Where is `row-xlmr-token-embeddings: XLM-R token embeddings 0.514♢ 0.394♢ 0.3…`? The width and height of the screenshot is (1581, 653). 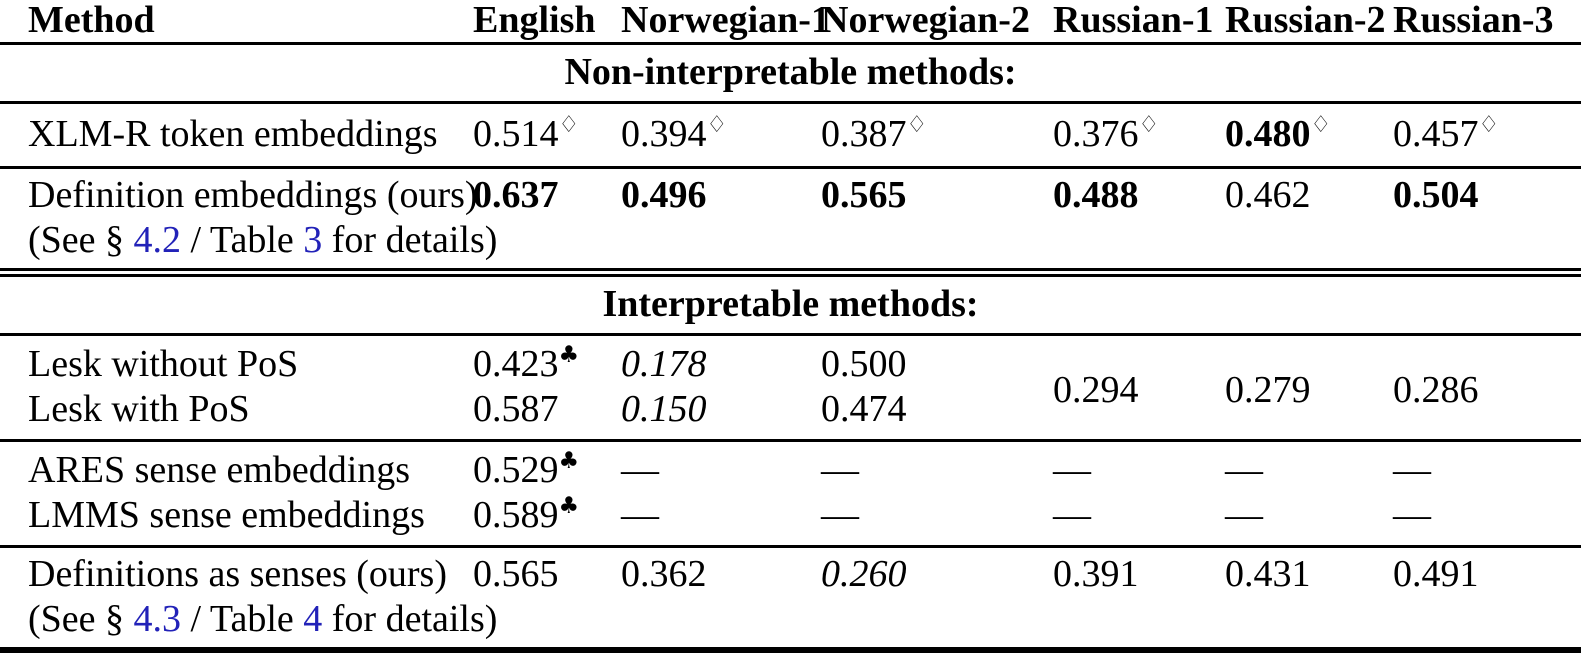
row-xlmr-token-embeddings: XLM-R token embeddings 0.514♢ 0.394♢ 0.3… is located at coordinates (790, 135).